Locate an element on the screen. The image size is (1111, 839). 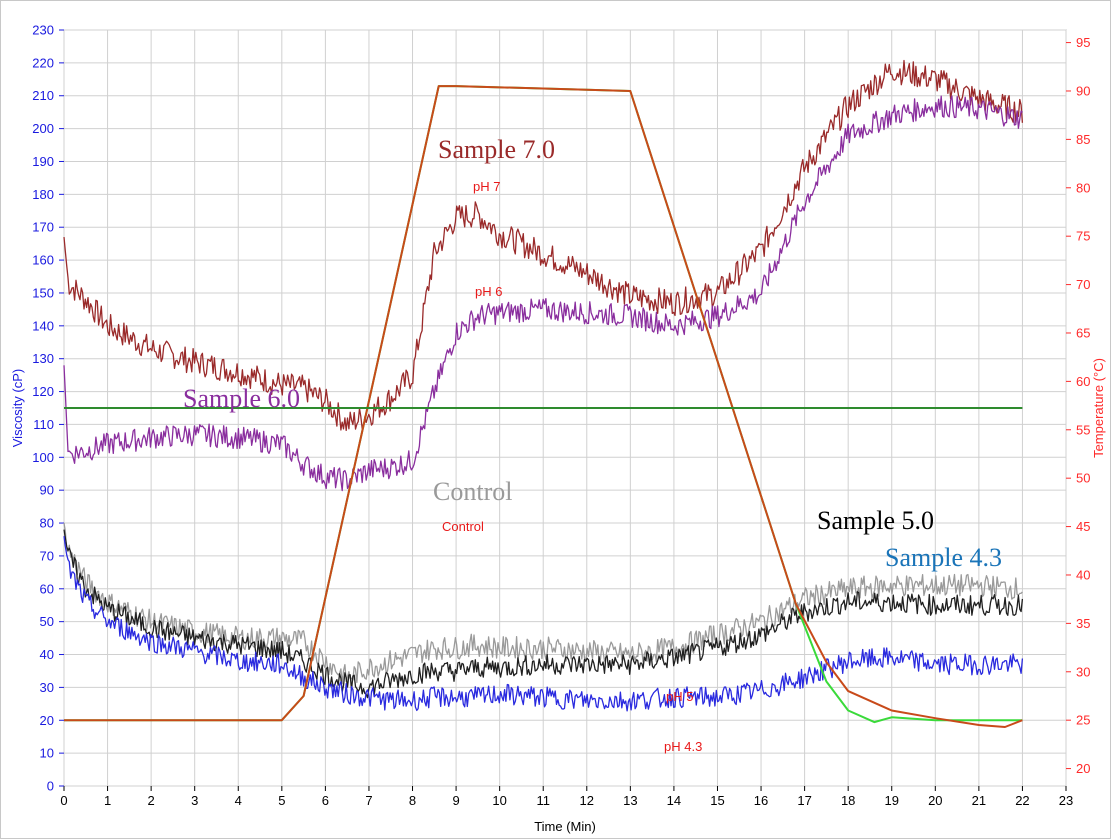
y-tick-label: 60 is located at coordinates (47, 588).